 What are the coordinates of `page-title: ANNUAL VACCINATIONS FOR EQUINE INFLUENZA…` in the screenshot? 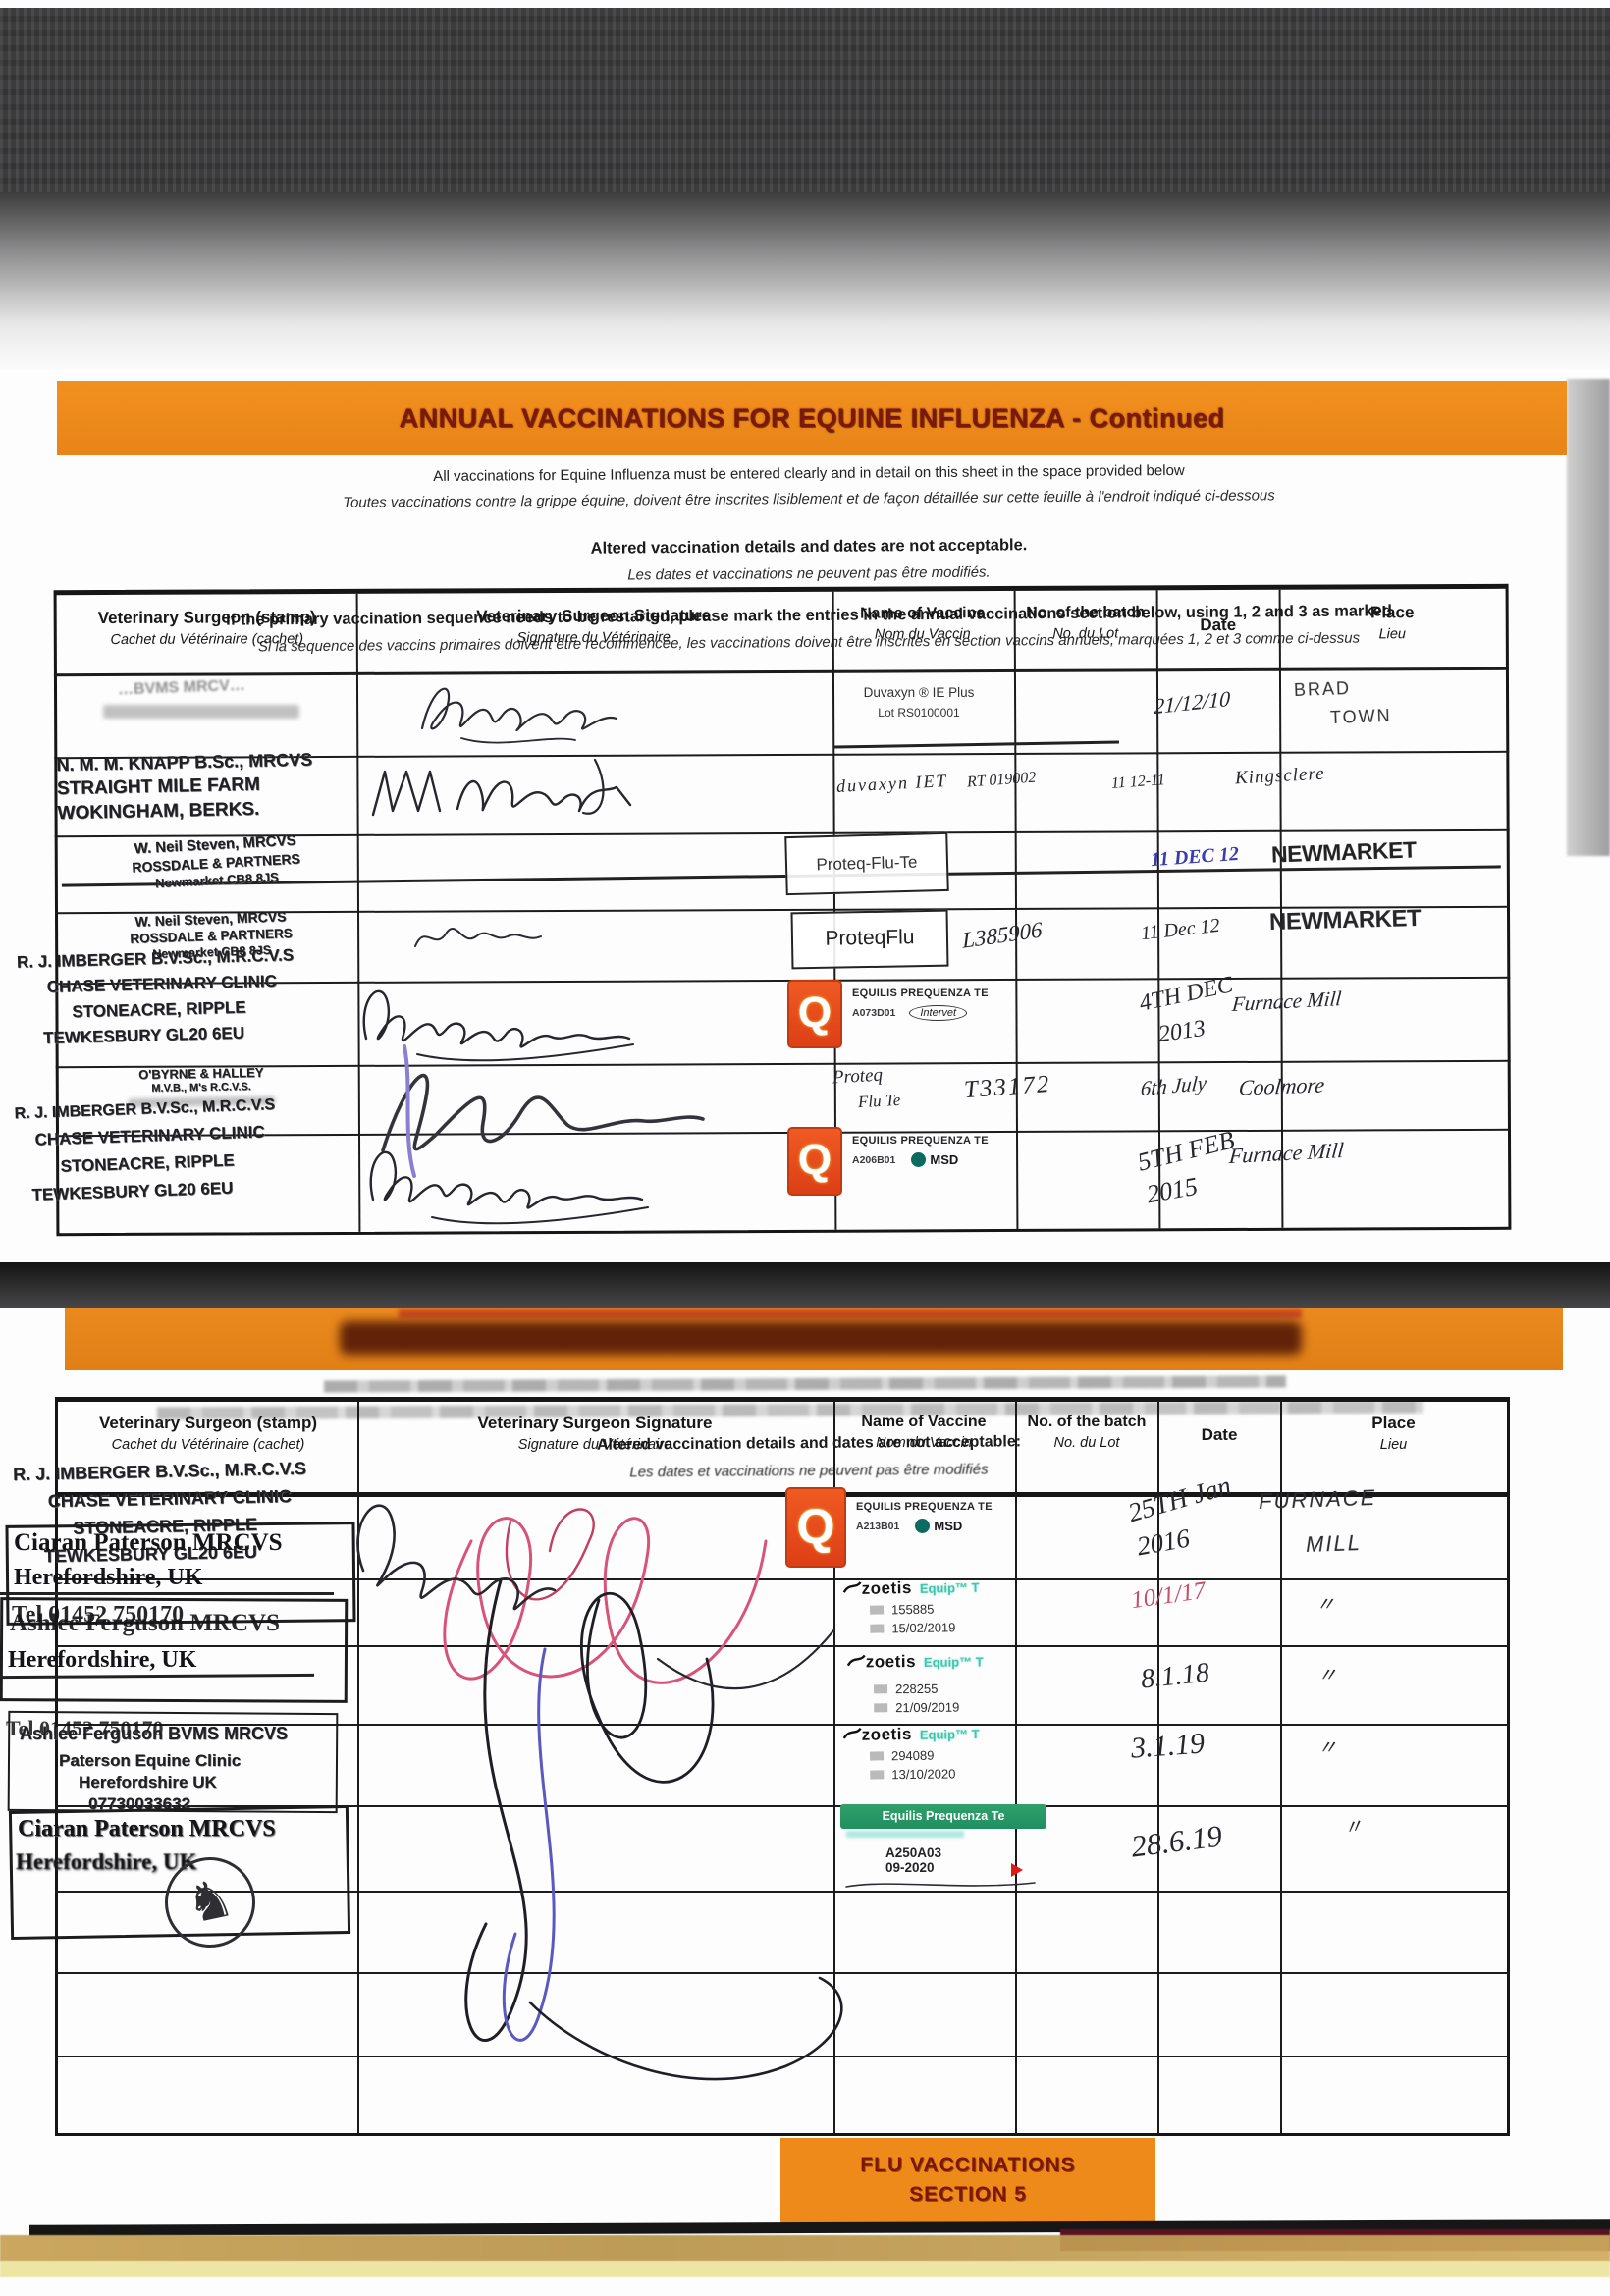 It's located at (812, 418).